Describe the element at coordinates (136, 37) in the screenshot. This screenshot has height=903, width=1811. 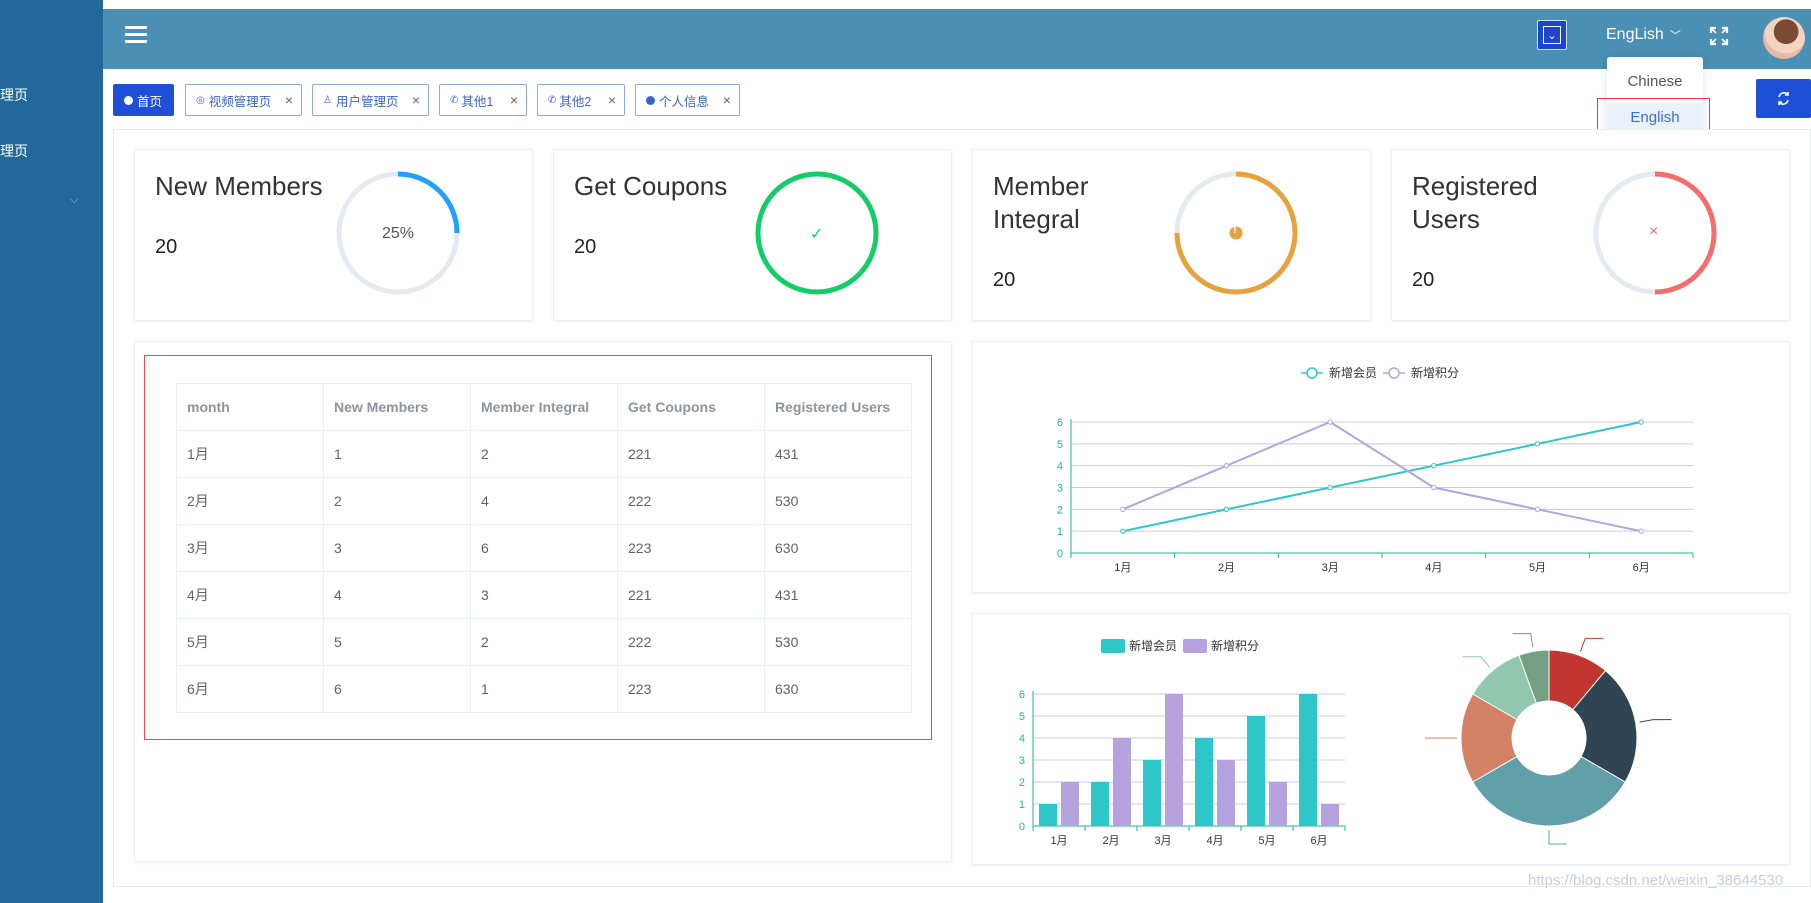
I see `menu-collapse-icon` at that location.